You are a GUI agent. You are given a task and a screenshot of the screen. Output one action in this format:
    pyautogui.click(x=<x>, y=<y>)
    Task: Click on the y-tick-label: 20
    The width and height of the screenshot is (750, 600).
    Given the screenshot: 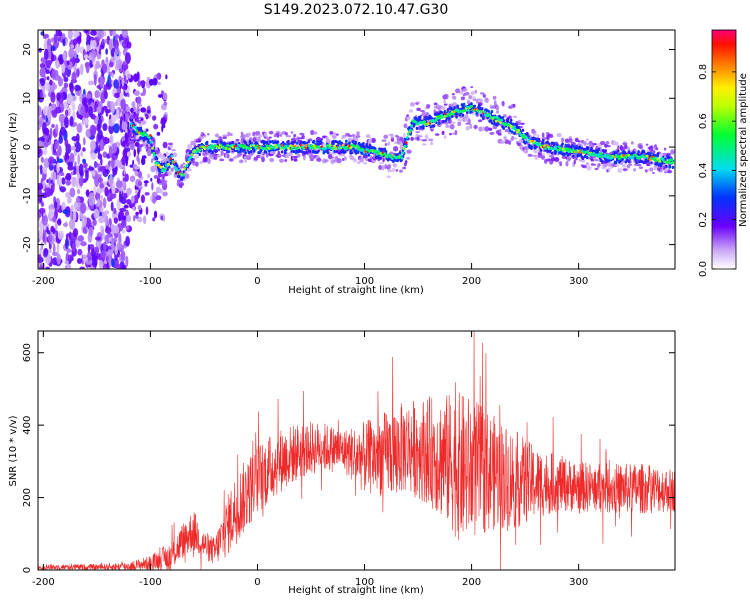 What is the action you would take?
    pyautogui.click(x=27, y=49)
    